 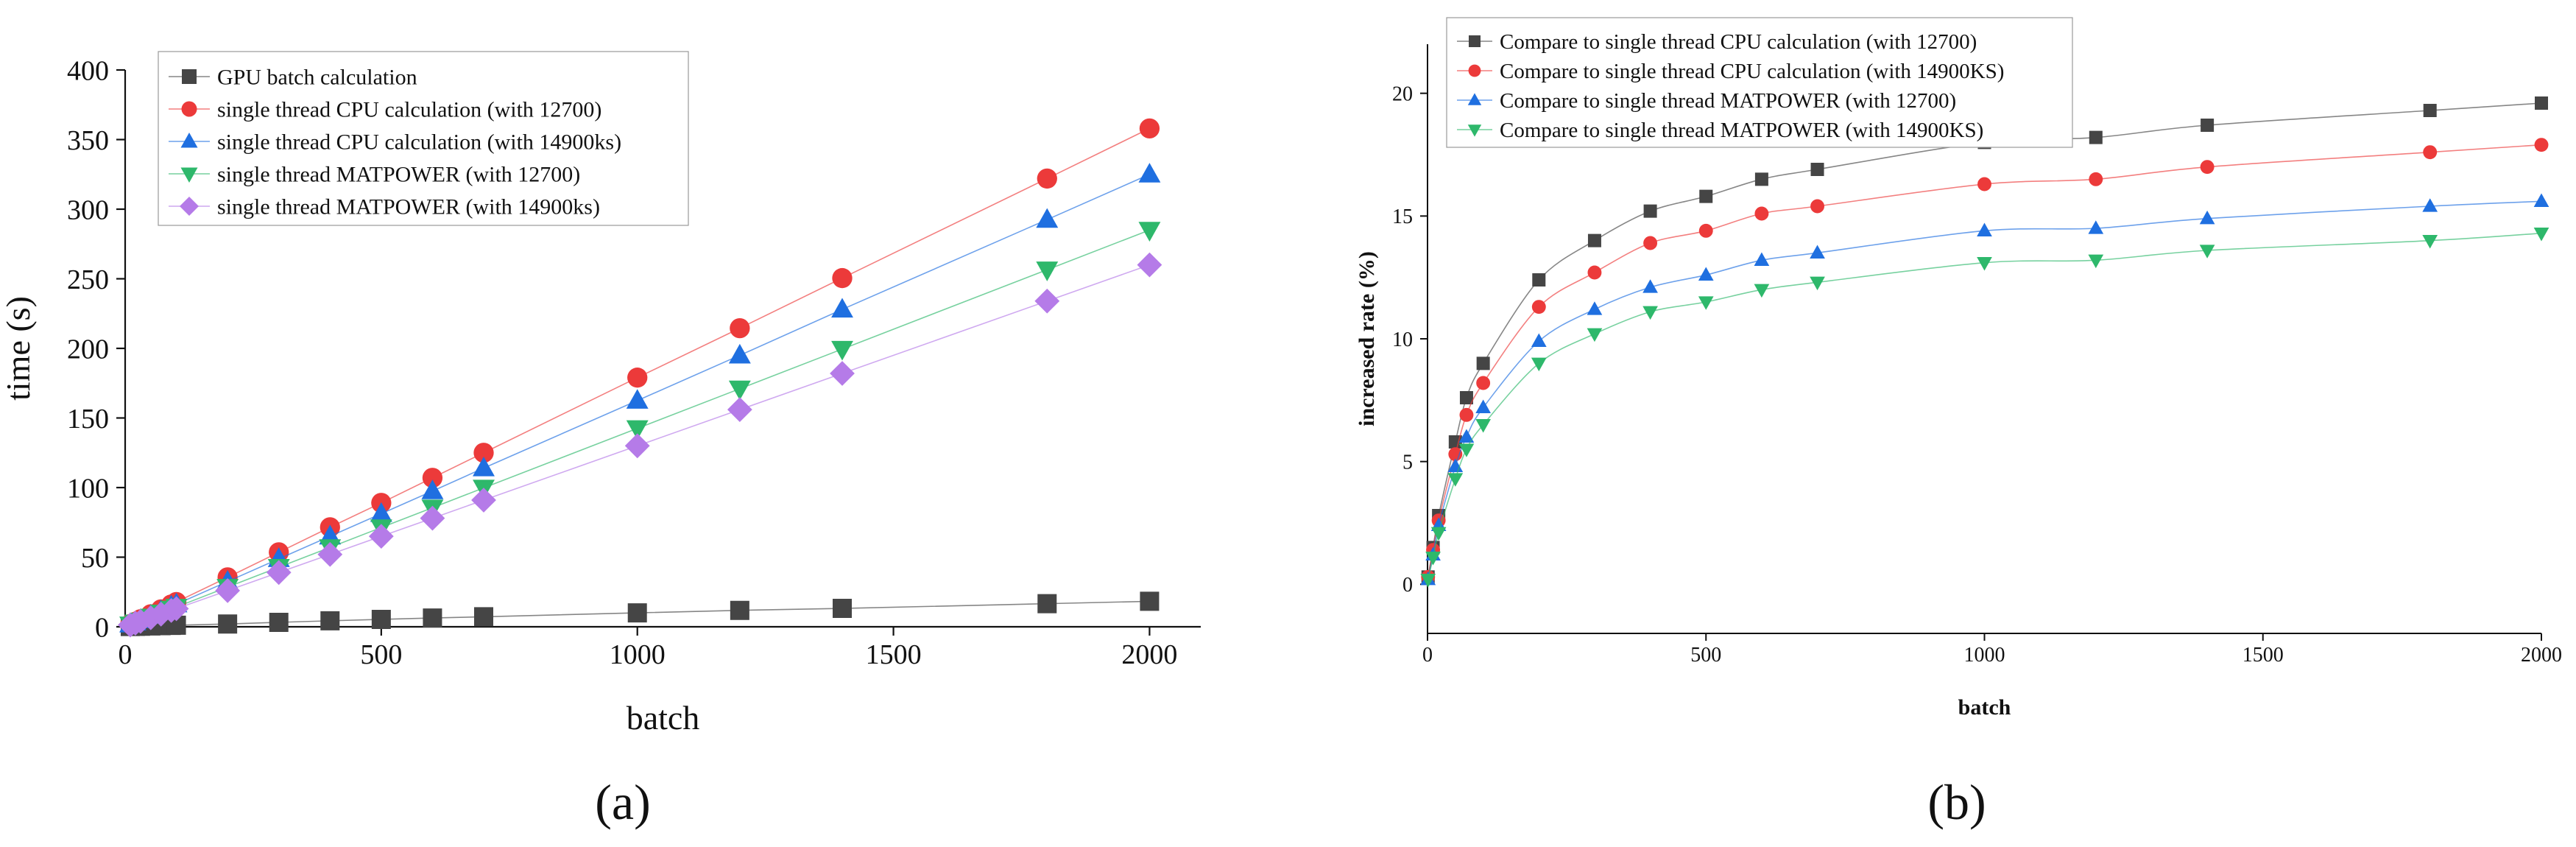 I want to click on y-tick-label: 250, so click(x=88, y=279).